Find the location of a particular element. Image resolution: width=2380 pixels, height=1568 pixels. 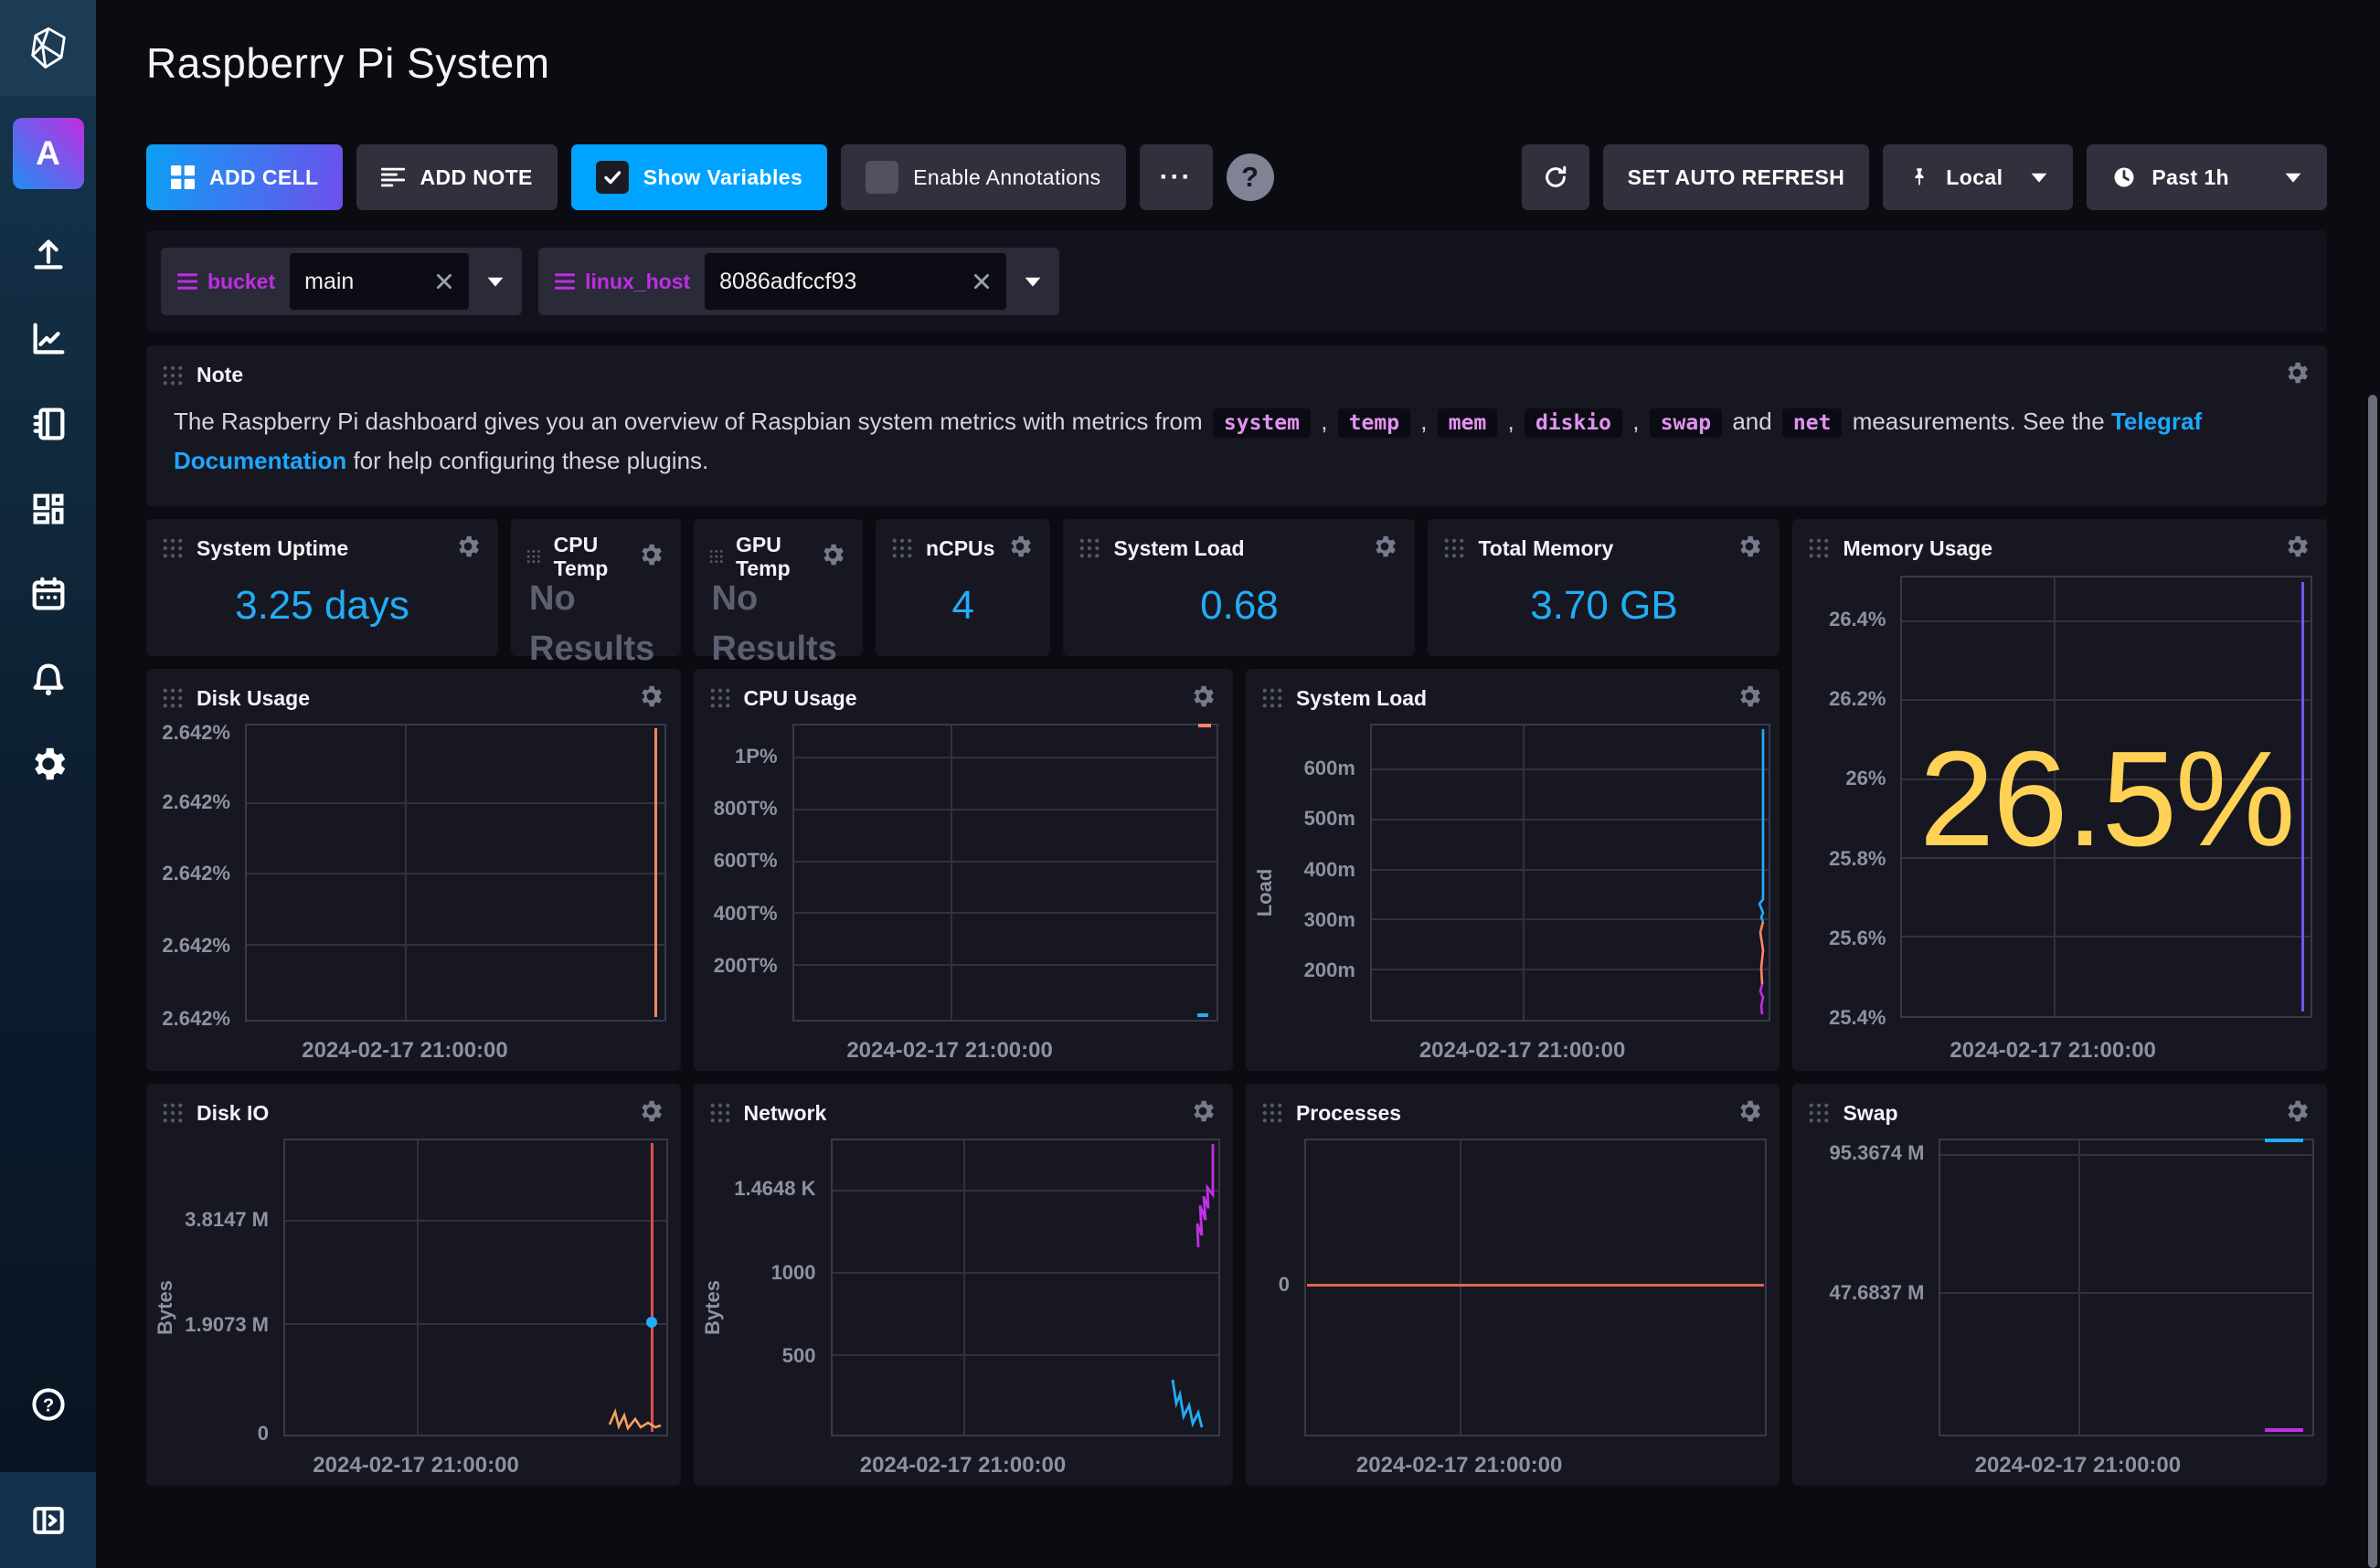

y-axis: 2.642% 2.642% 2.642% 2.642% 2.642% is located at coordinates (188, 875).